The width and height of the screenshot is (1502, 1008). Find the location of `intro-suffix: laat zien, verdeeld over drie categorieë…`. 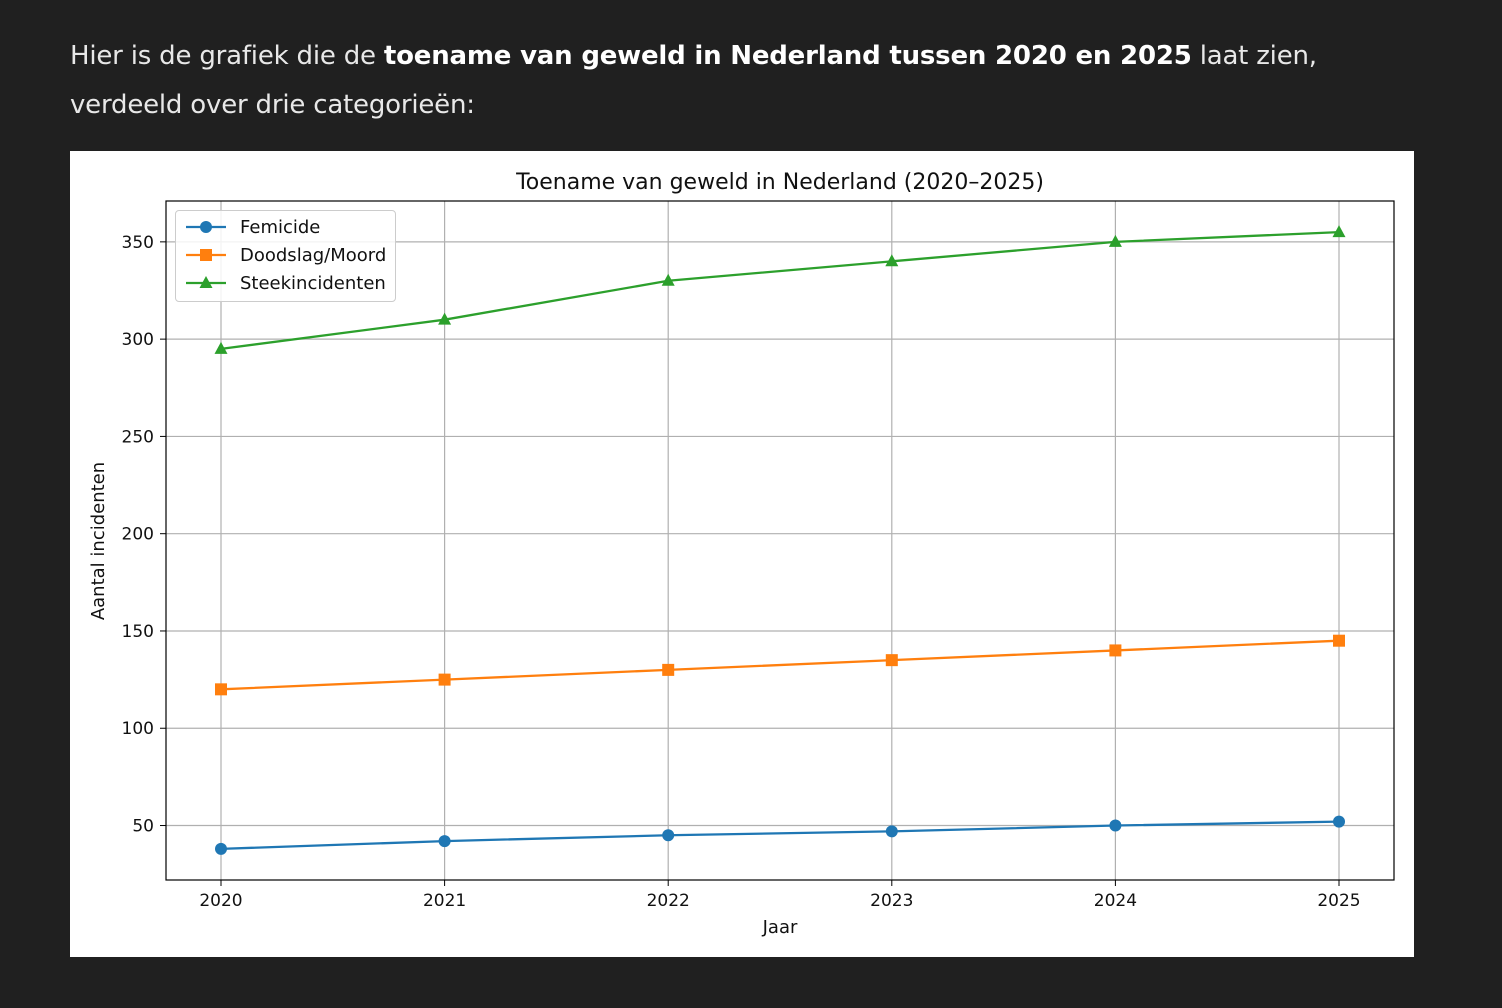

intro-suffix: laat zien, verdeeld over drie categorieë… is located at coordinates (693, 80).